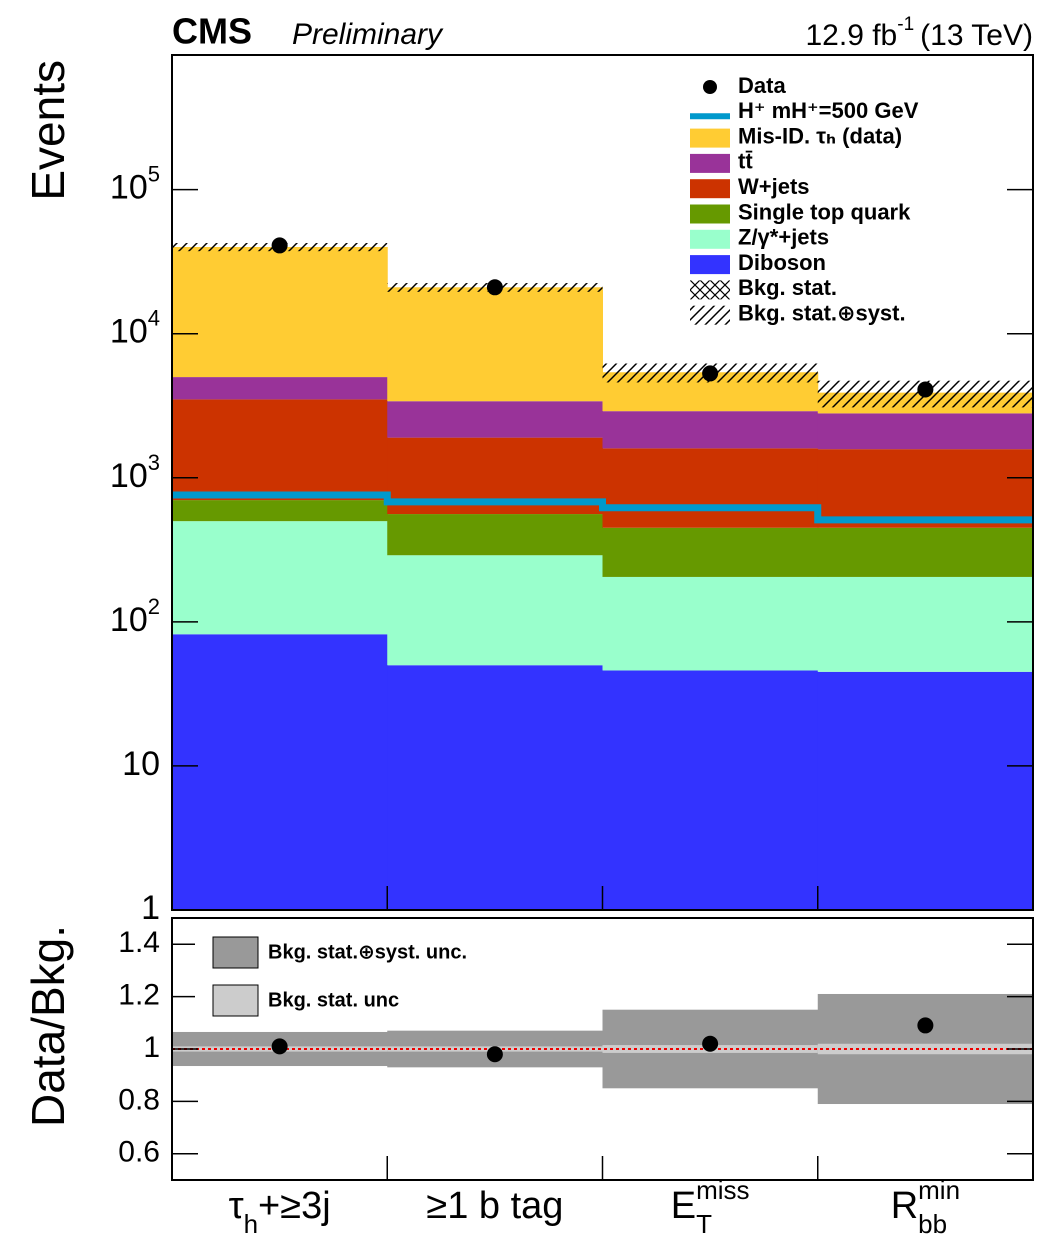 The image size is (1055, 1245). What do you see at coordinates (154, 173) in the screenshot?
I see `tick-exp: 5` at bounding box center [154, 173].